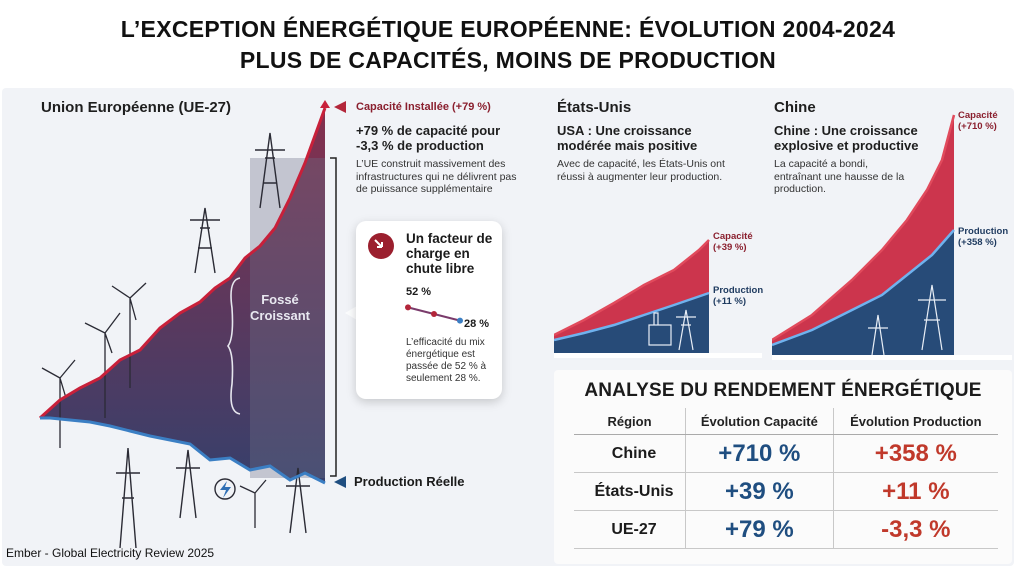 Image resolution: width=1016 pixels, height=570 pixels. Describe the element at coordinates (863, 288) in the screenshot. I see `china-production-line` at that location.